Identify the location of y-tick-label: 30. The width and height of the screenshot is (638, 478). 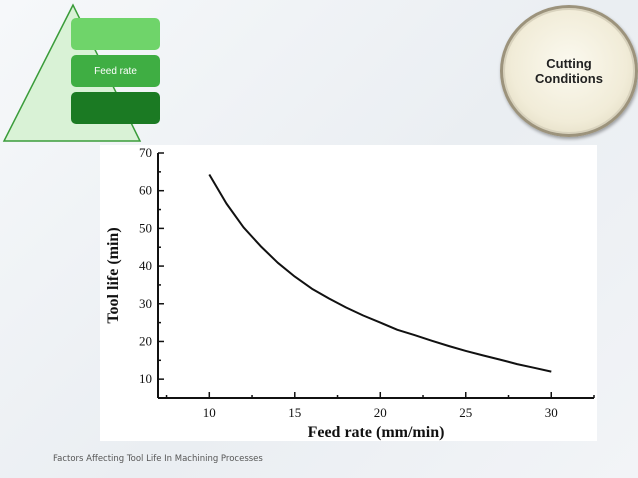
(145, 303).